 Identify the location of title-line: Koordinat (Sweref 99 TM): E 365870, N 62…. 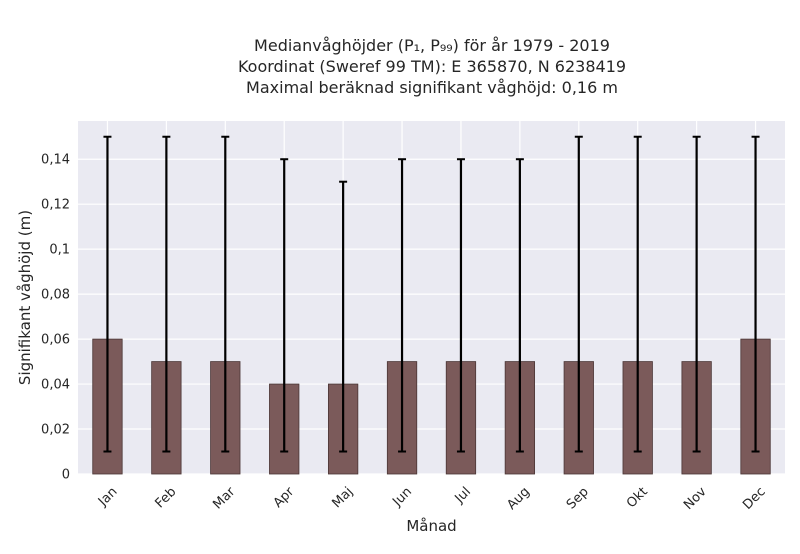
(432, 66).